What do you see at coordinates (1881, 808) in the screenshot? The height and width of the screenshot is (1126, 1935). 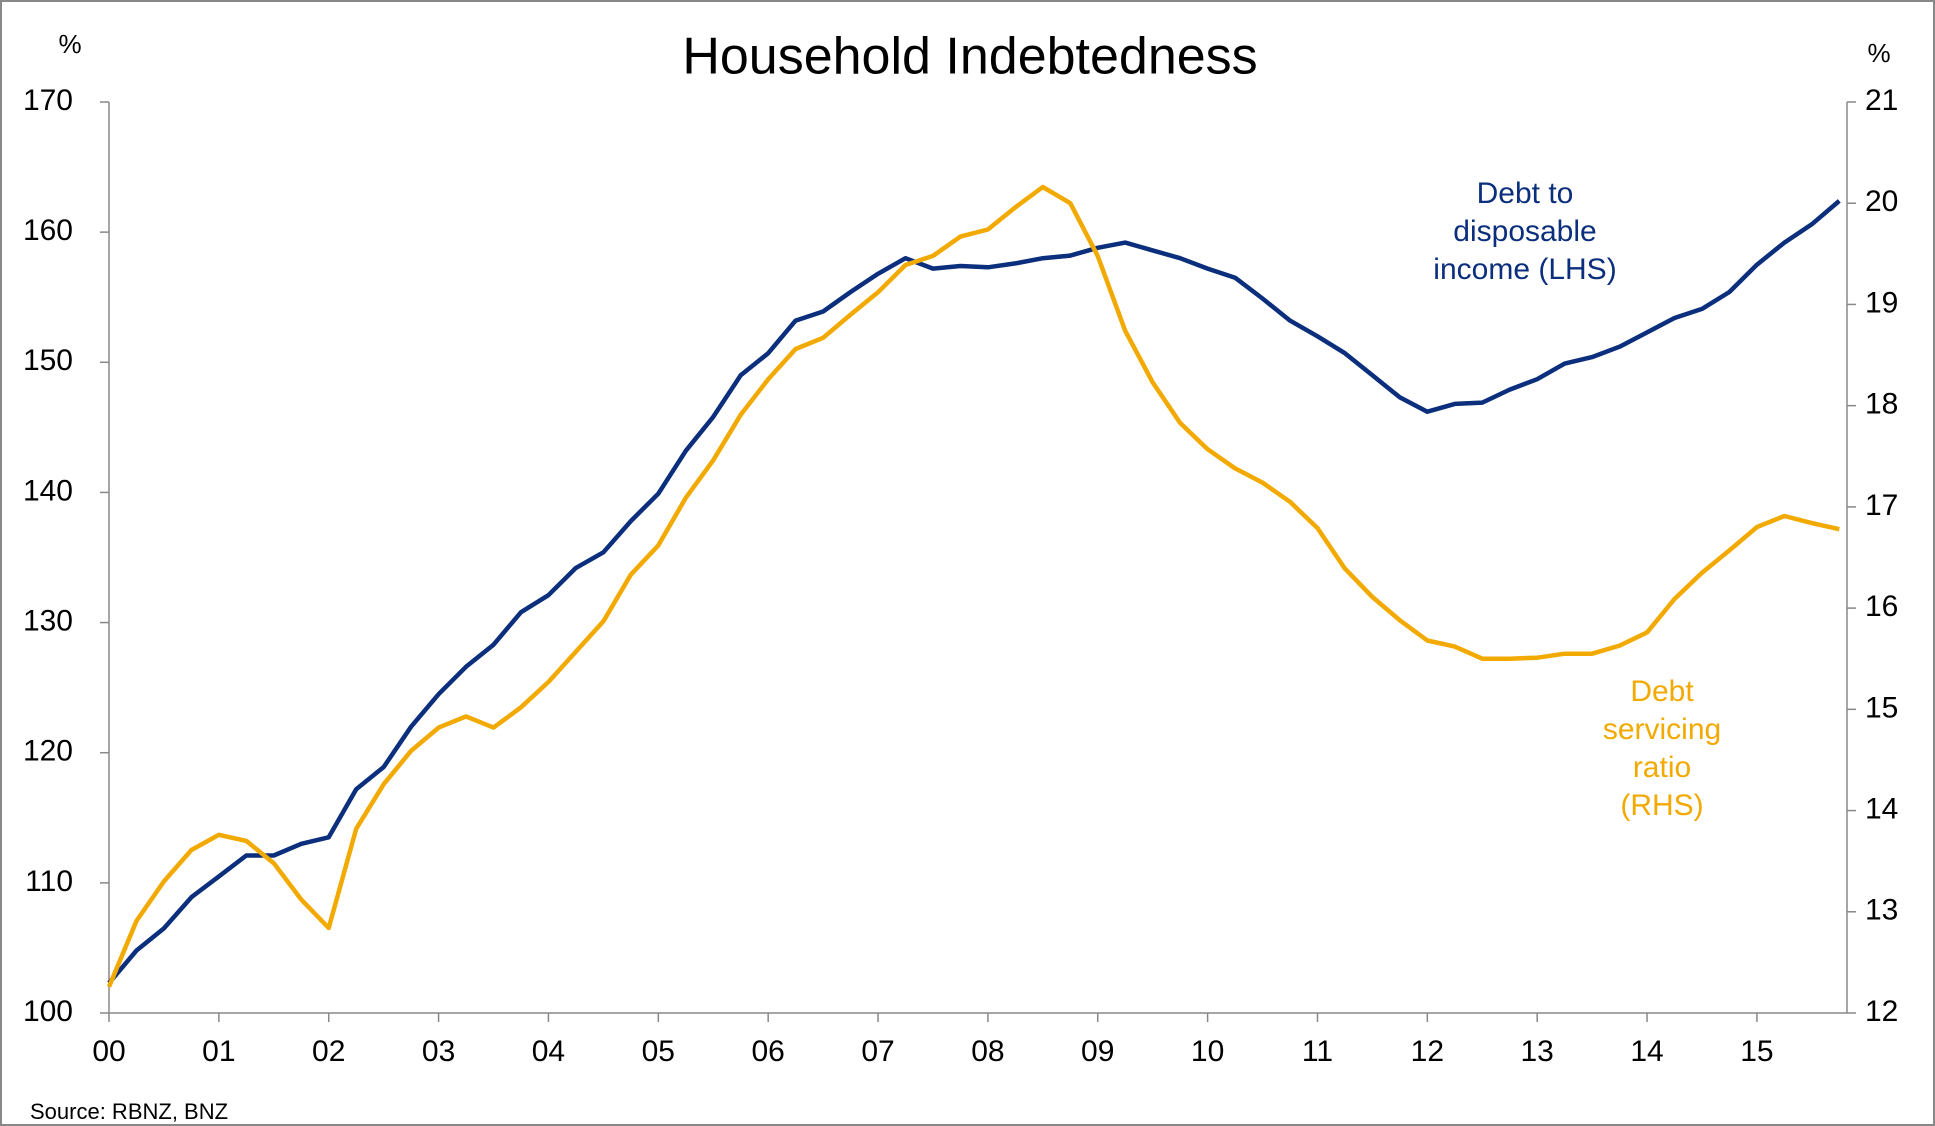 I see `y2-tick-label: 14` at bounding box center [1881, 808].